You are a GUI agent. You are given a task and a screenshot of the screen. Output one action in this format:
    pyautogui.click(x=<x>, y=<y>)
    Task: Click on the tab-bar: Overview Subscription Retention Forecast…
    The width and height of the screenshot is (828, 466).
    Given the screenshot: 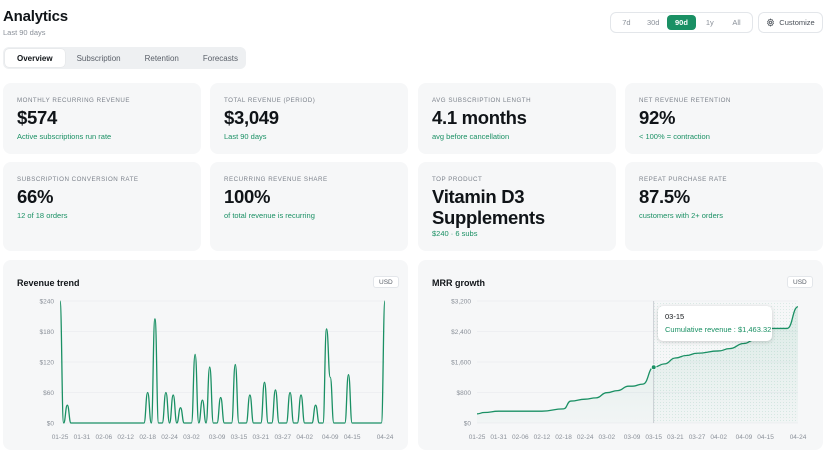 What is the action you would take?
    pyautogui.click(x=124, y=58)
    